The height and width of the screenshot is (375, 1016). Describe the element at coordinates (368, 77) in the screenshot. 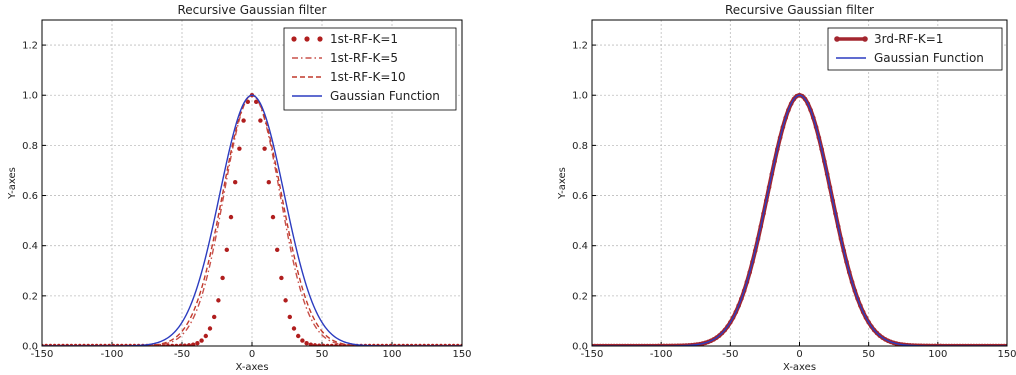

I see `legend-label: 1st-RF-K=10` at that location.